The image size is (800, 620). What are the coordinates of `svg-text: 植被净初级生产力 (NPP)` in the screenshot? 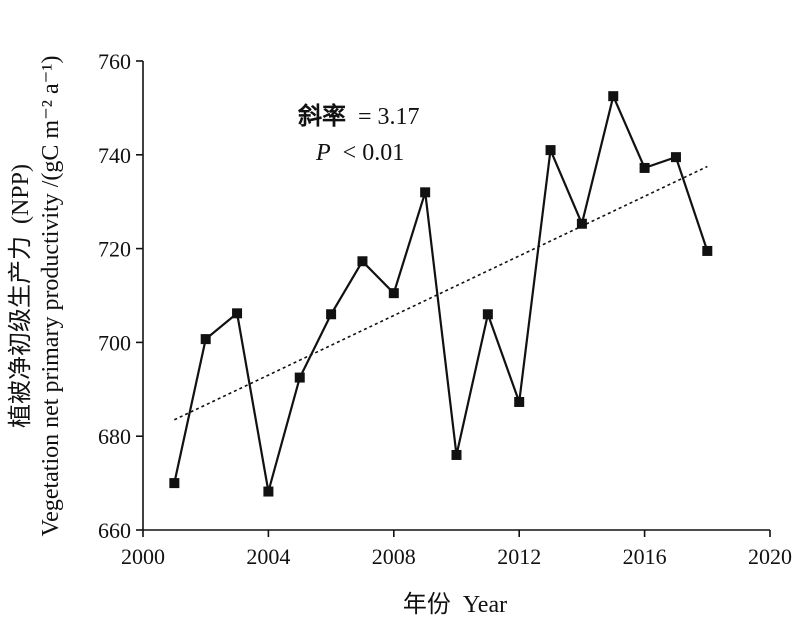 It's located at (20, 296).